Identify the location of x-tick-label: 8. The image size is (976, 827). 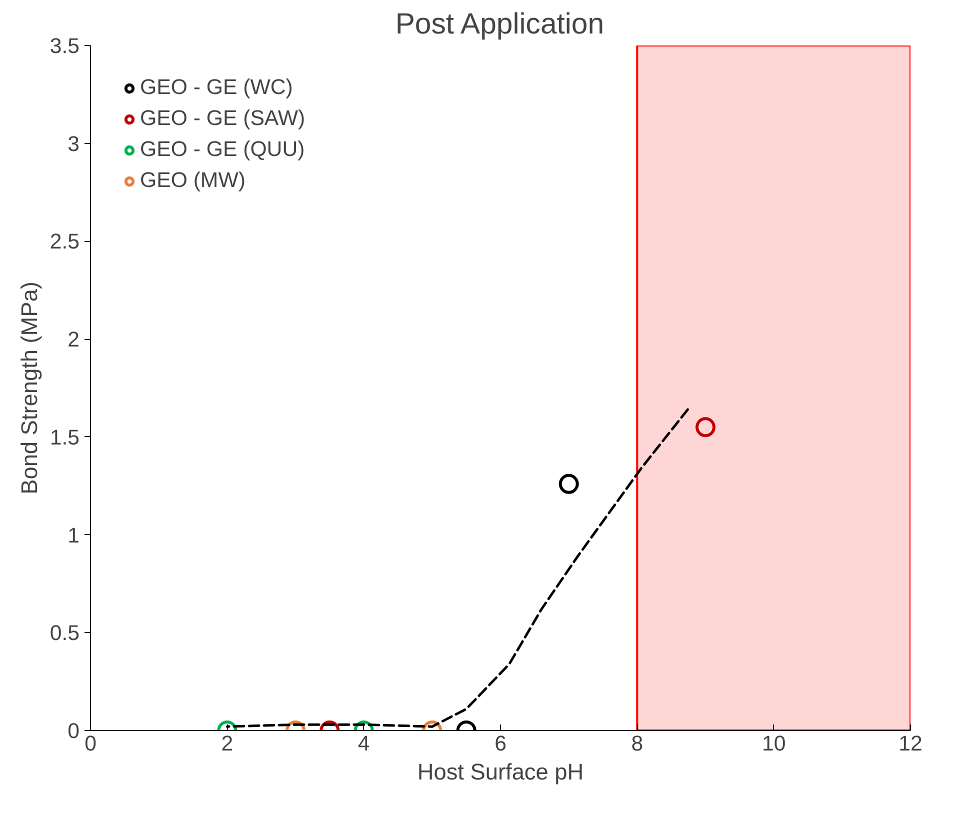
(637, 744).